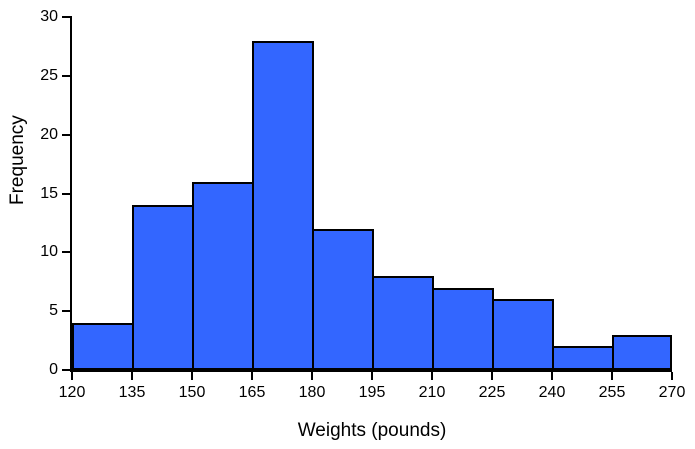 This screenshot has height=449, width=695. Describe the element at coordinates (53, 311) in the screenshot. I see `y-tick-label: 5` at that location.